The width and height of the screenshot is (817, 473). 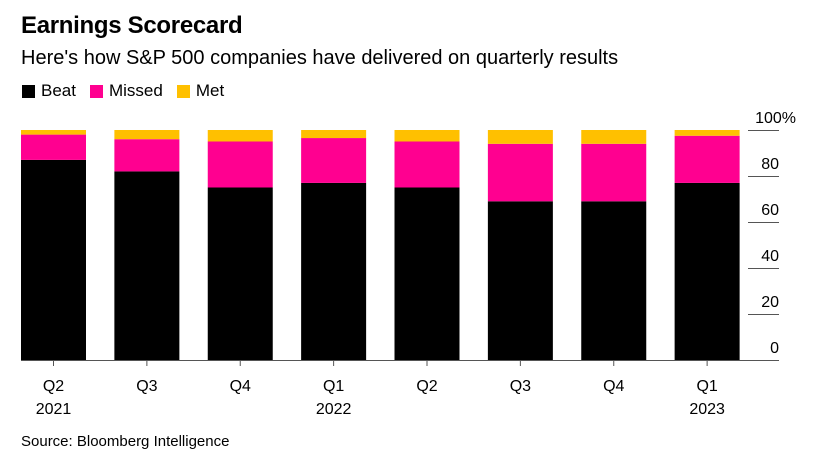 What do you see at coordinates (774, 348) in the screenshot?
I see `y-tick-label-0: 0` at bounding box center [774, 348].